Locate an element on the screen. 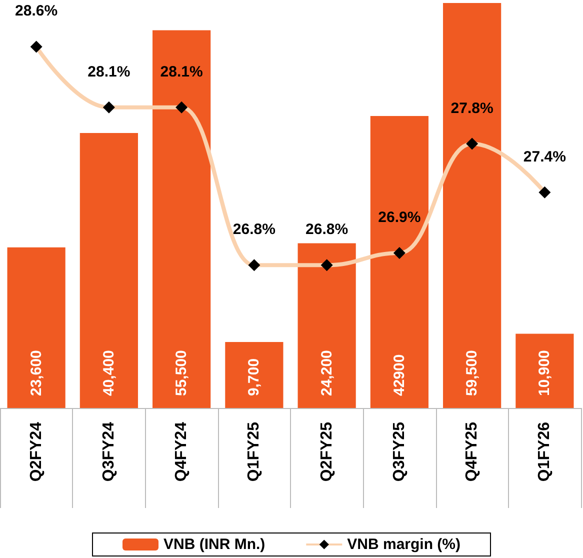 This screenshot has width=583, height=558. legend-label: VNB (INR Mn.) is located at coordinates (215, 544).